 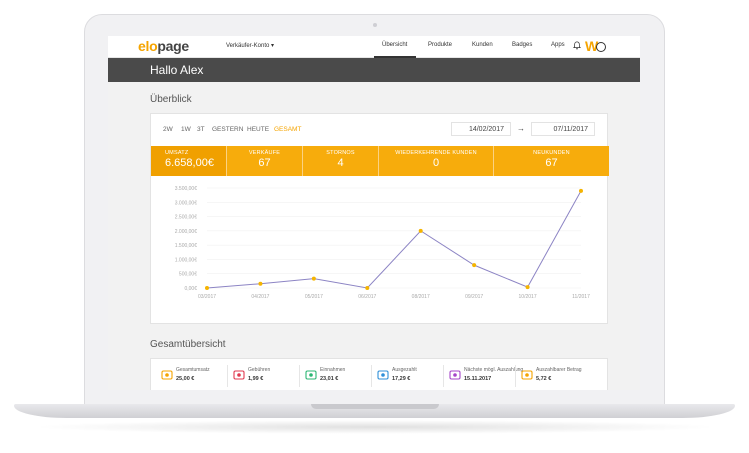 I want to click on kpi-value: 4, so click(x=340, y=163).